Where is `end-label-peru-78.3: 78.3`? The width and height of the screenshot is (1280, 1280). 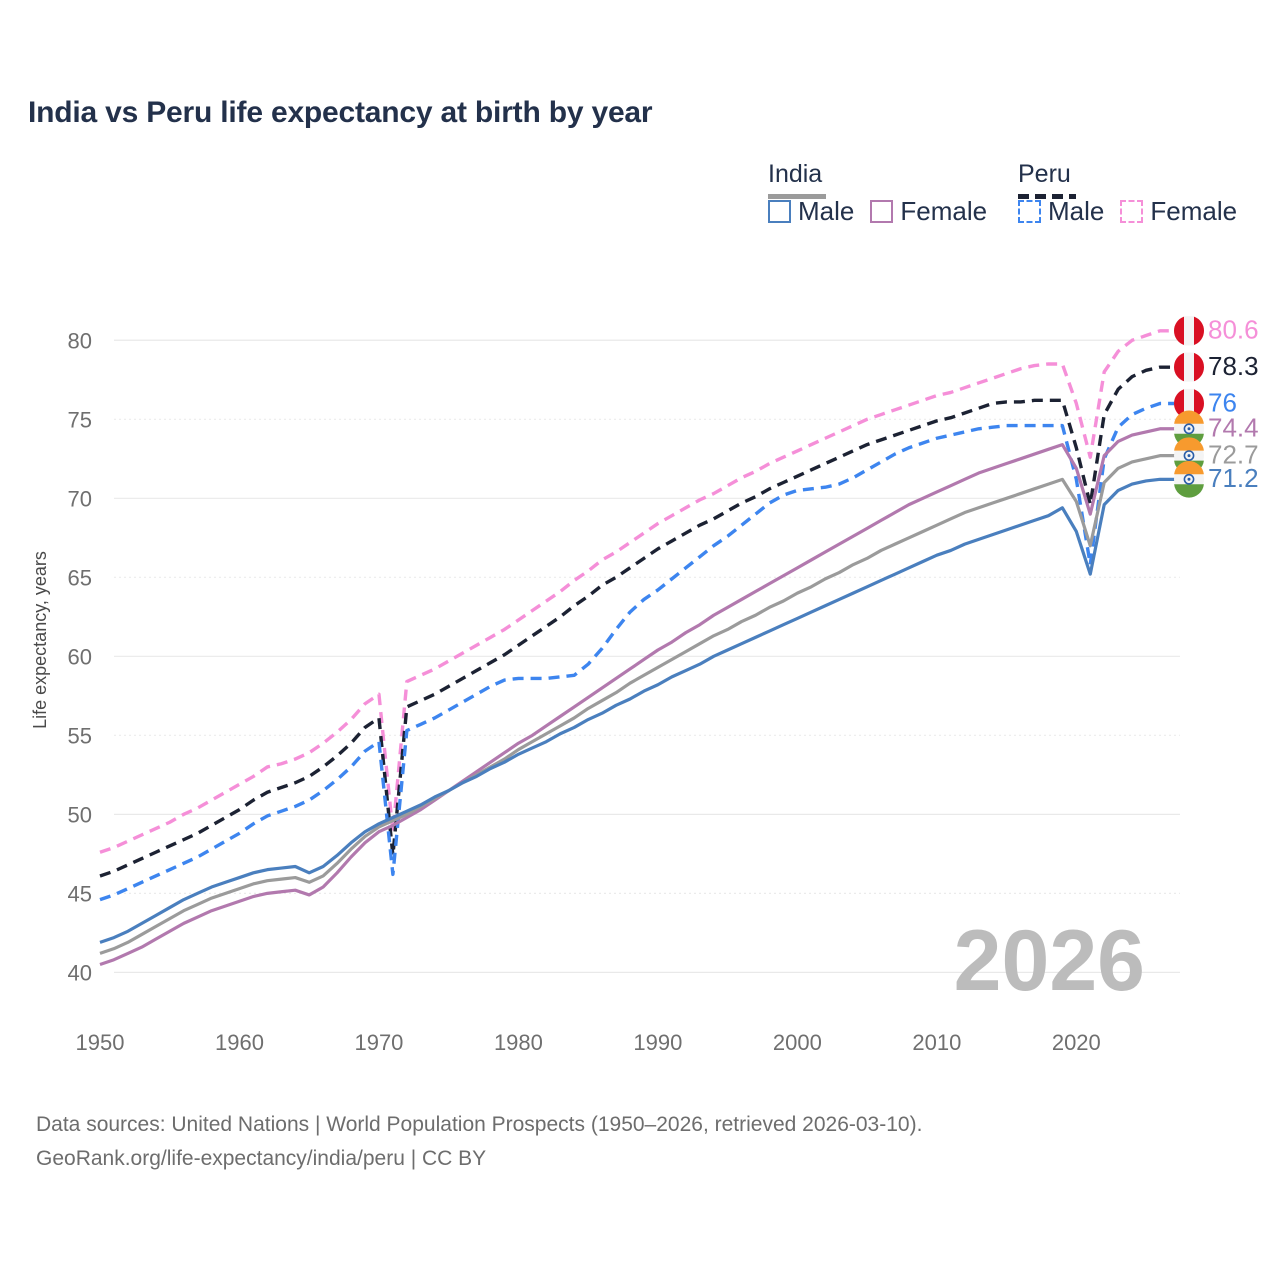
end-label-peru-78.3: 78.3 is located at coordinates (1216, 367).